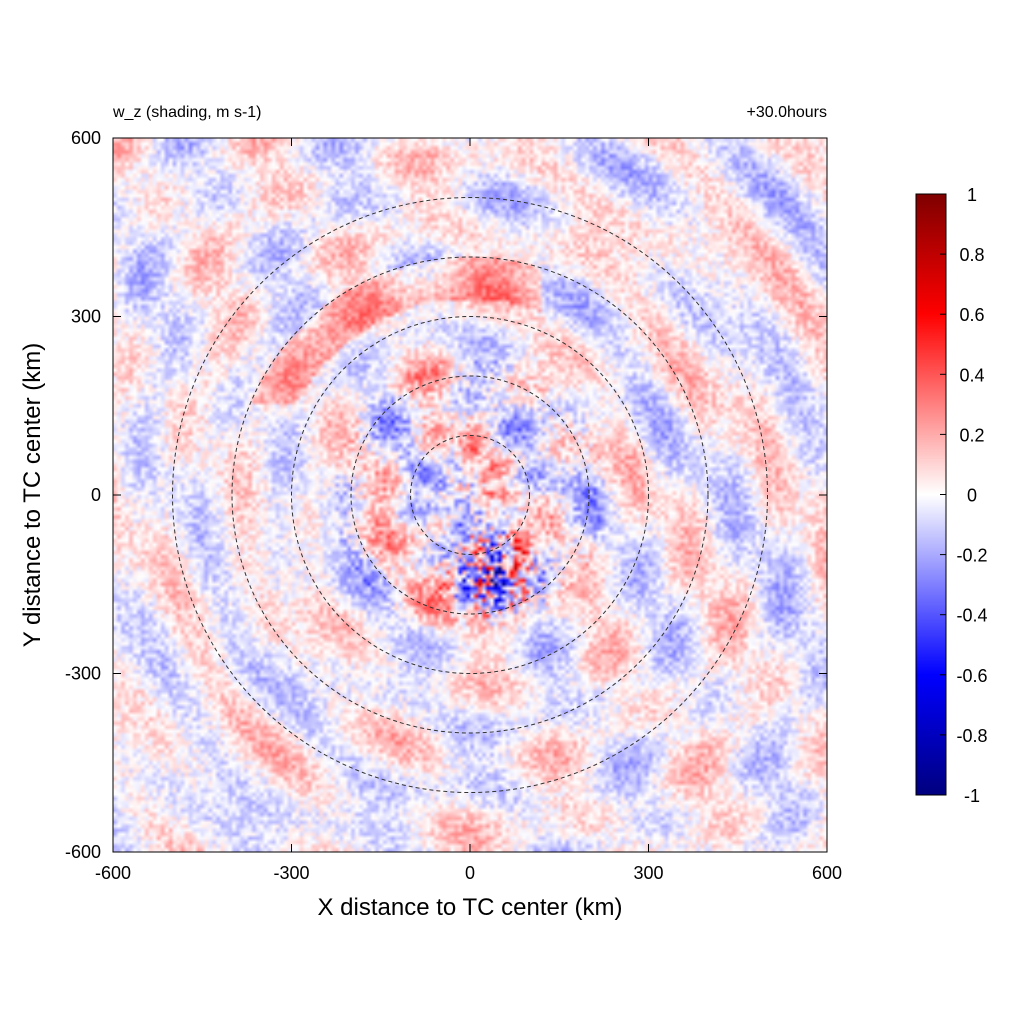 This screenshot has height=1024, width=1024. I want to click on y-tick-label: -600, so click(83, 852).